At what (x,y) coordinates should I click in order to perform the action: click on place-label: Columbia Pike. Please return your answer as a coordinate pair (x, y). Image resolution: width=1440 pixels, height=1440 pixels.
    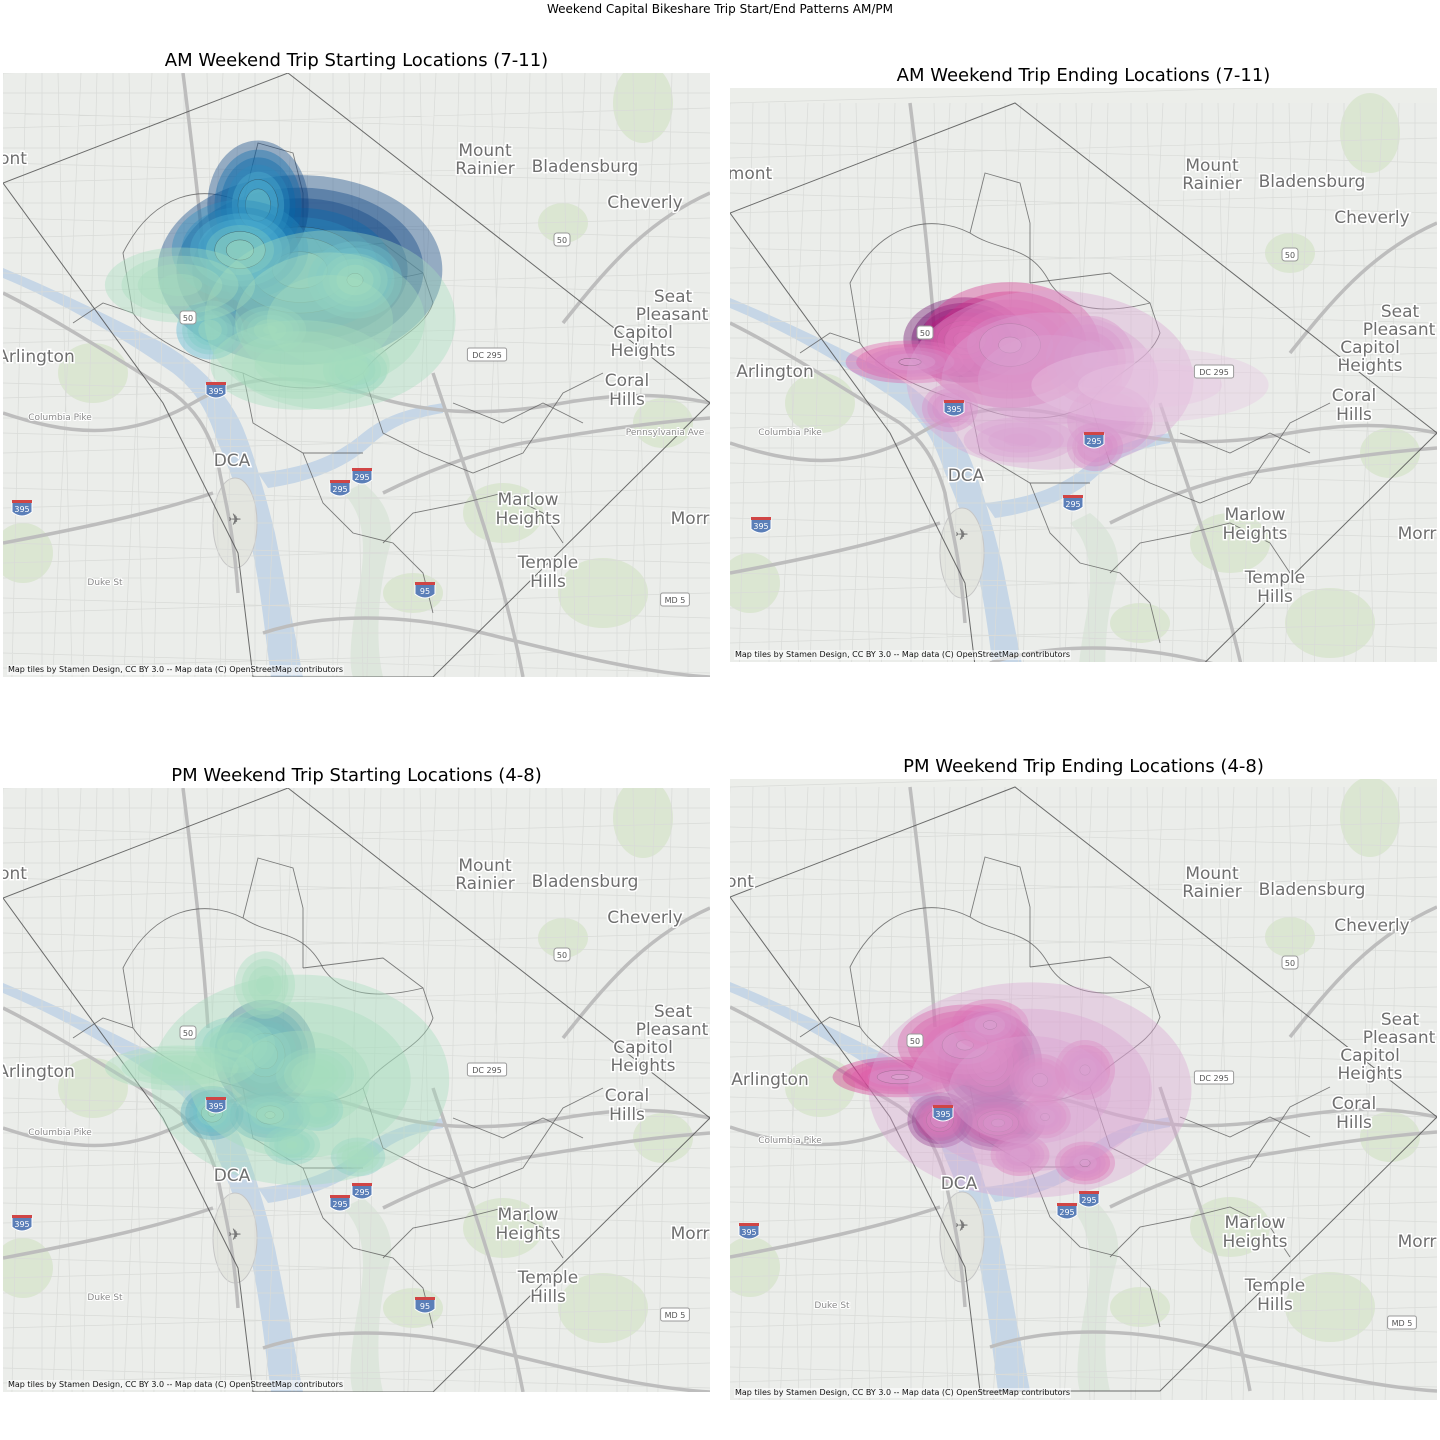
    Looking at the image, I should click on (60, 418).